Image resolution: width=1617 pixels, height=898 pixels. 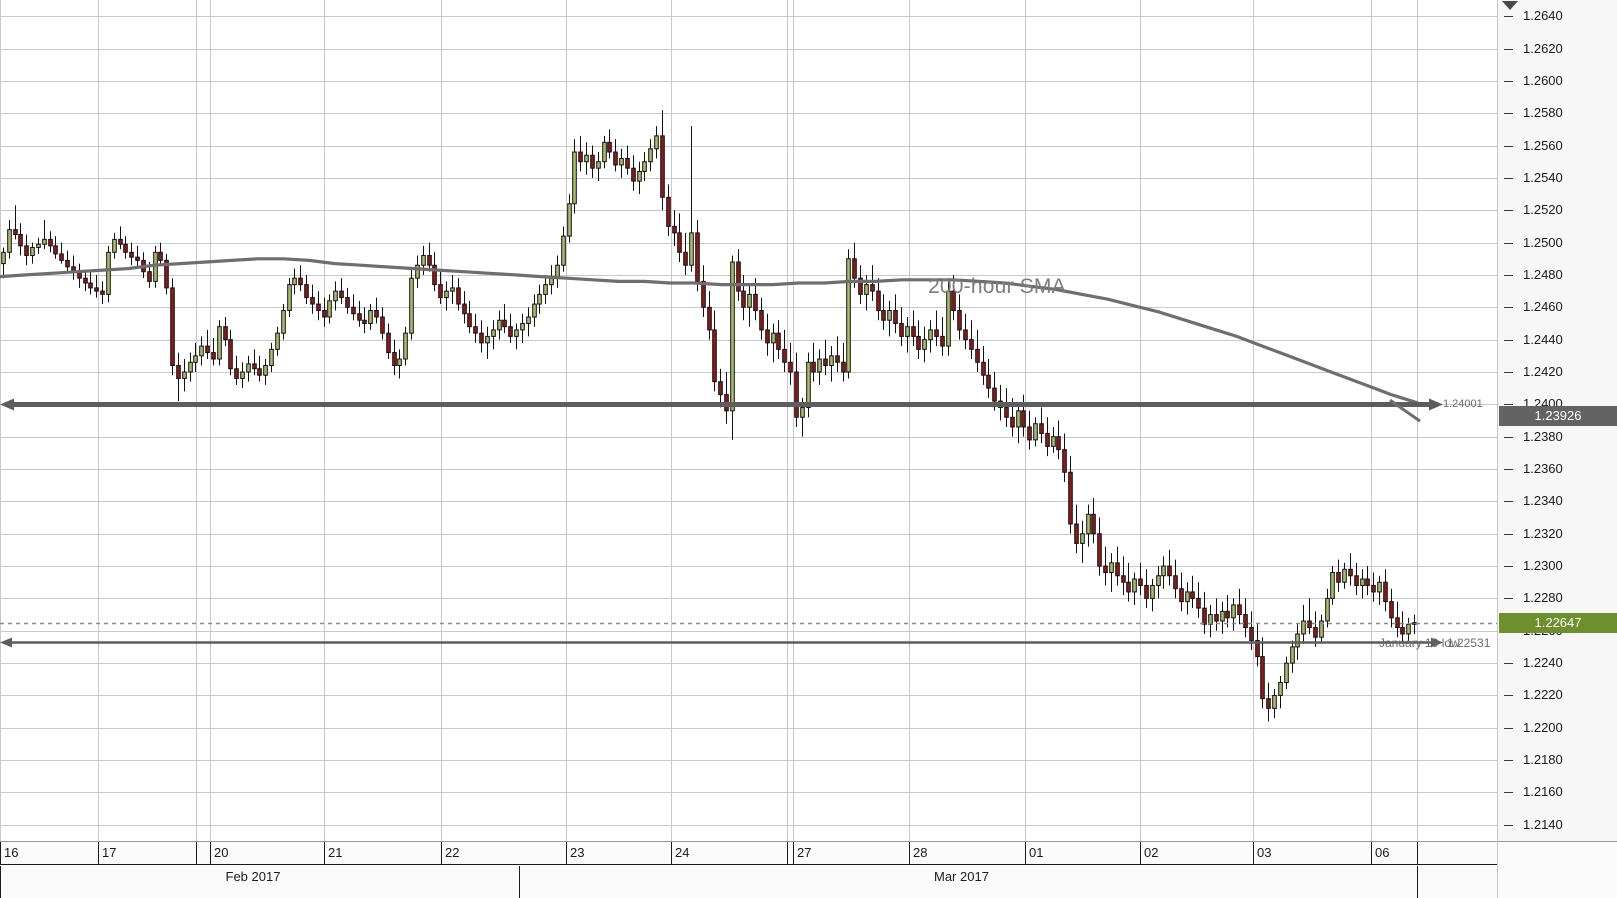 What do you see at coordinates (577, 852) in the screenshot?
I see `time-axis-tick-label: 23` at bounding box center [577, 852].